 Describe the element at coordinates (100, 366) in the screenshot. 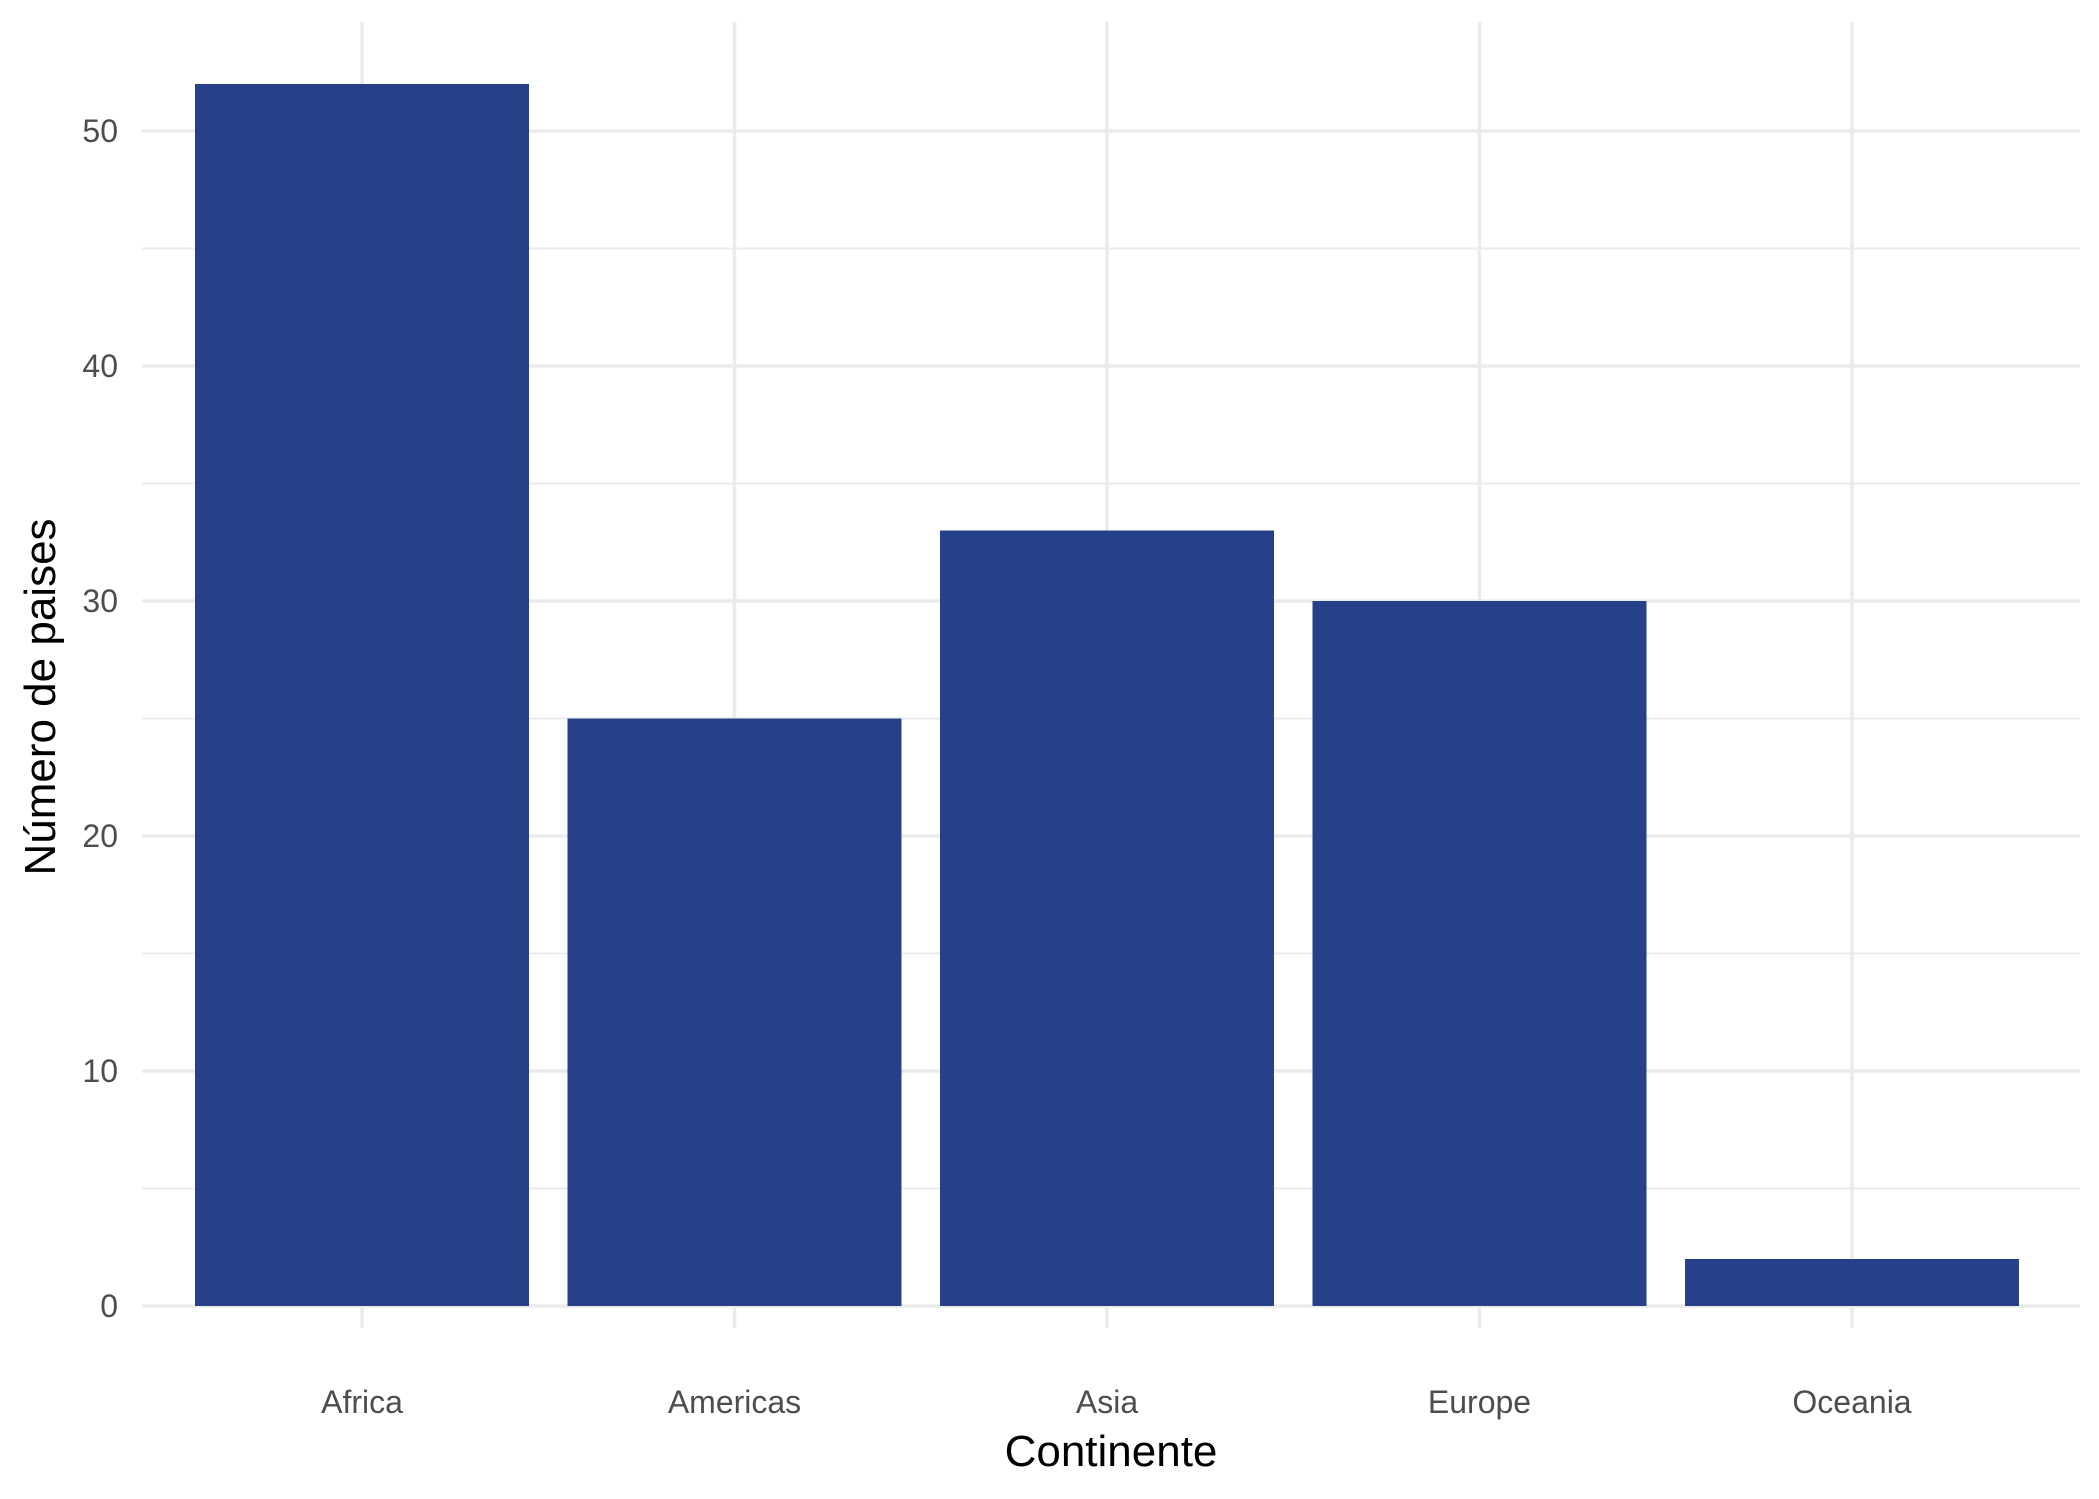

I see `y-tick-label: 40` at that location.